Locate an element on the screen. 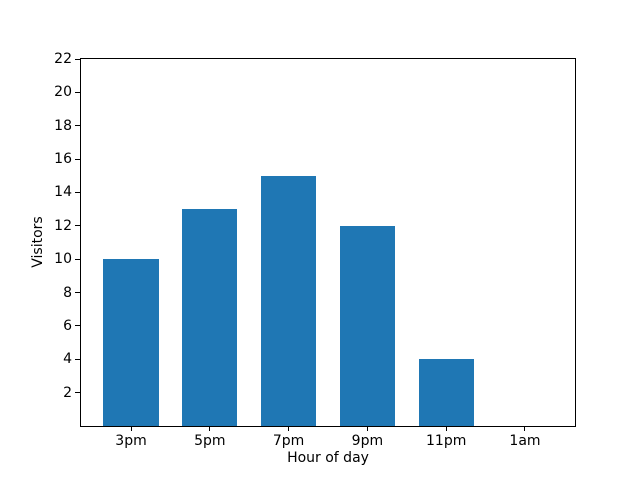 This screenshot has width=640, height=480. y-tick-label: 20 is located at coordinates (63, 92).